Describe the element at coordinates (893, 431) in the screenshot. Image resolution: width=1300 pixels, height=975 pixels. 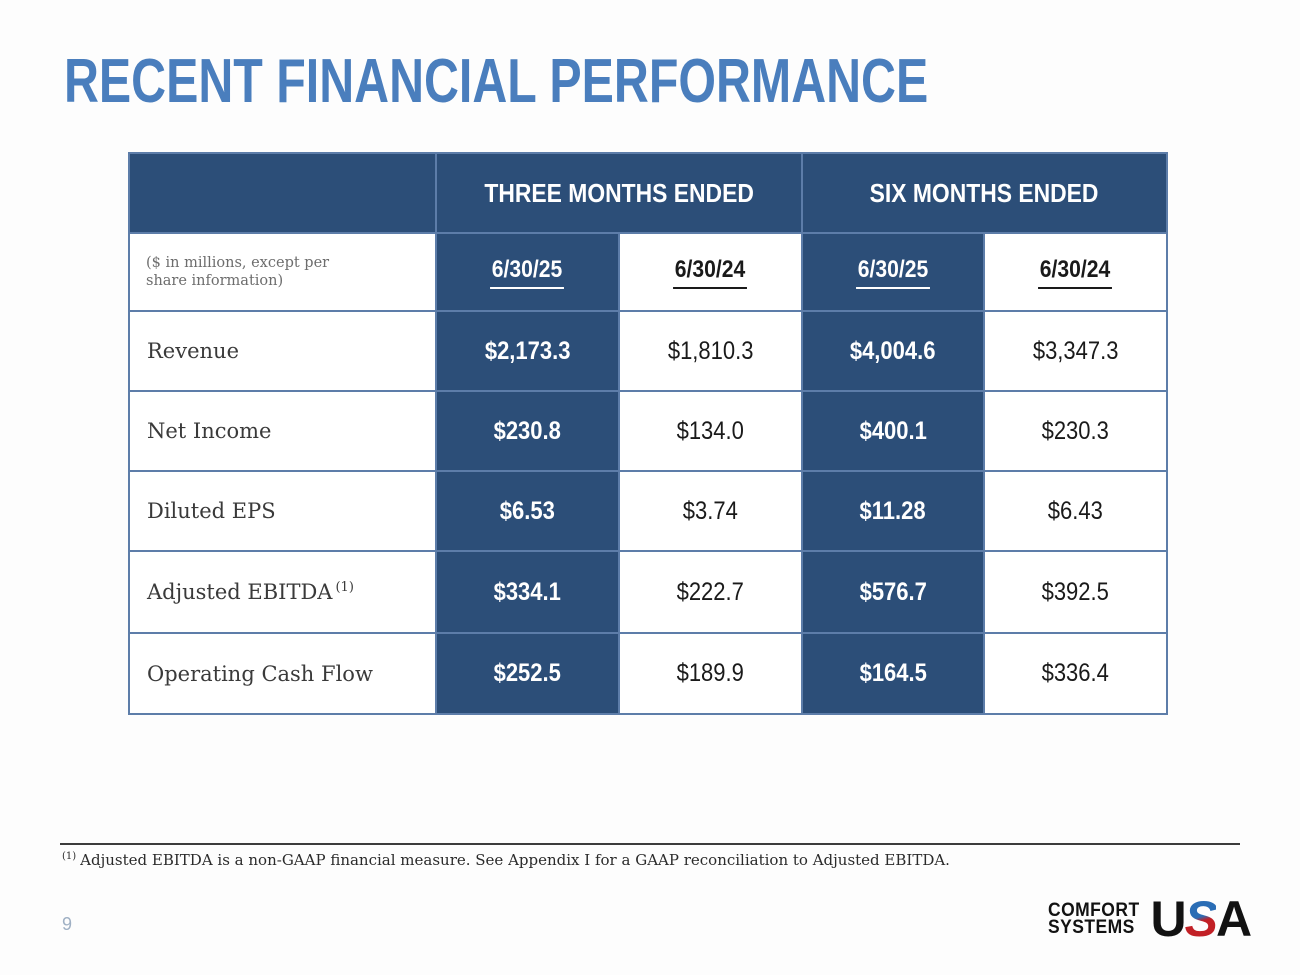
I see `table-cell: $400.1` at that location.